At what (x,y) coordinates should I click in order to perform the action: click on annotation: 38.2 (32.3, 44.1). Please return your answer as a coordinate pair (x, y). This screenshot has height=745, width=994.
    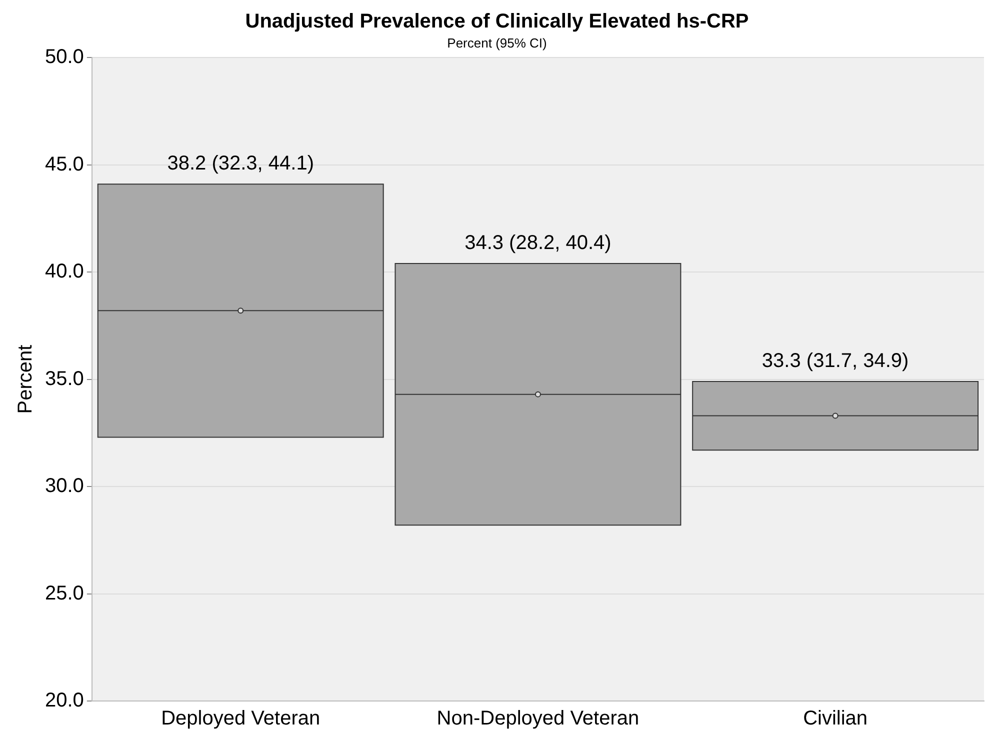
    Looking at the image, I should click on (240, 163).